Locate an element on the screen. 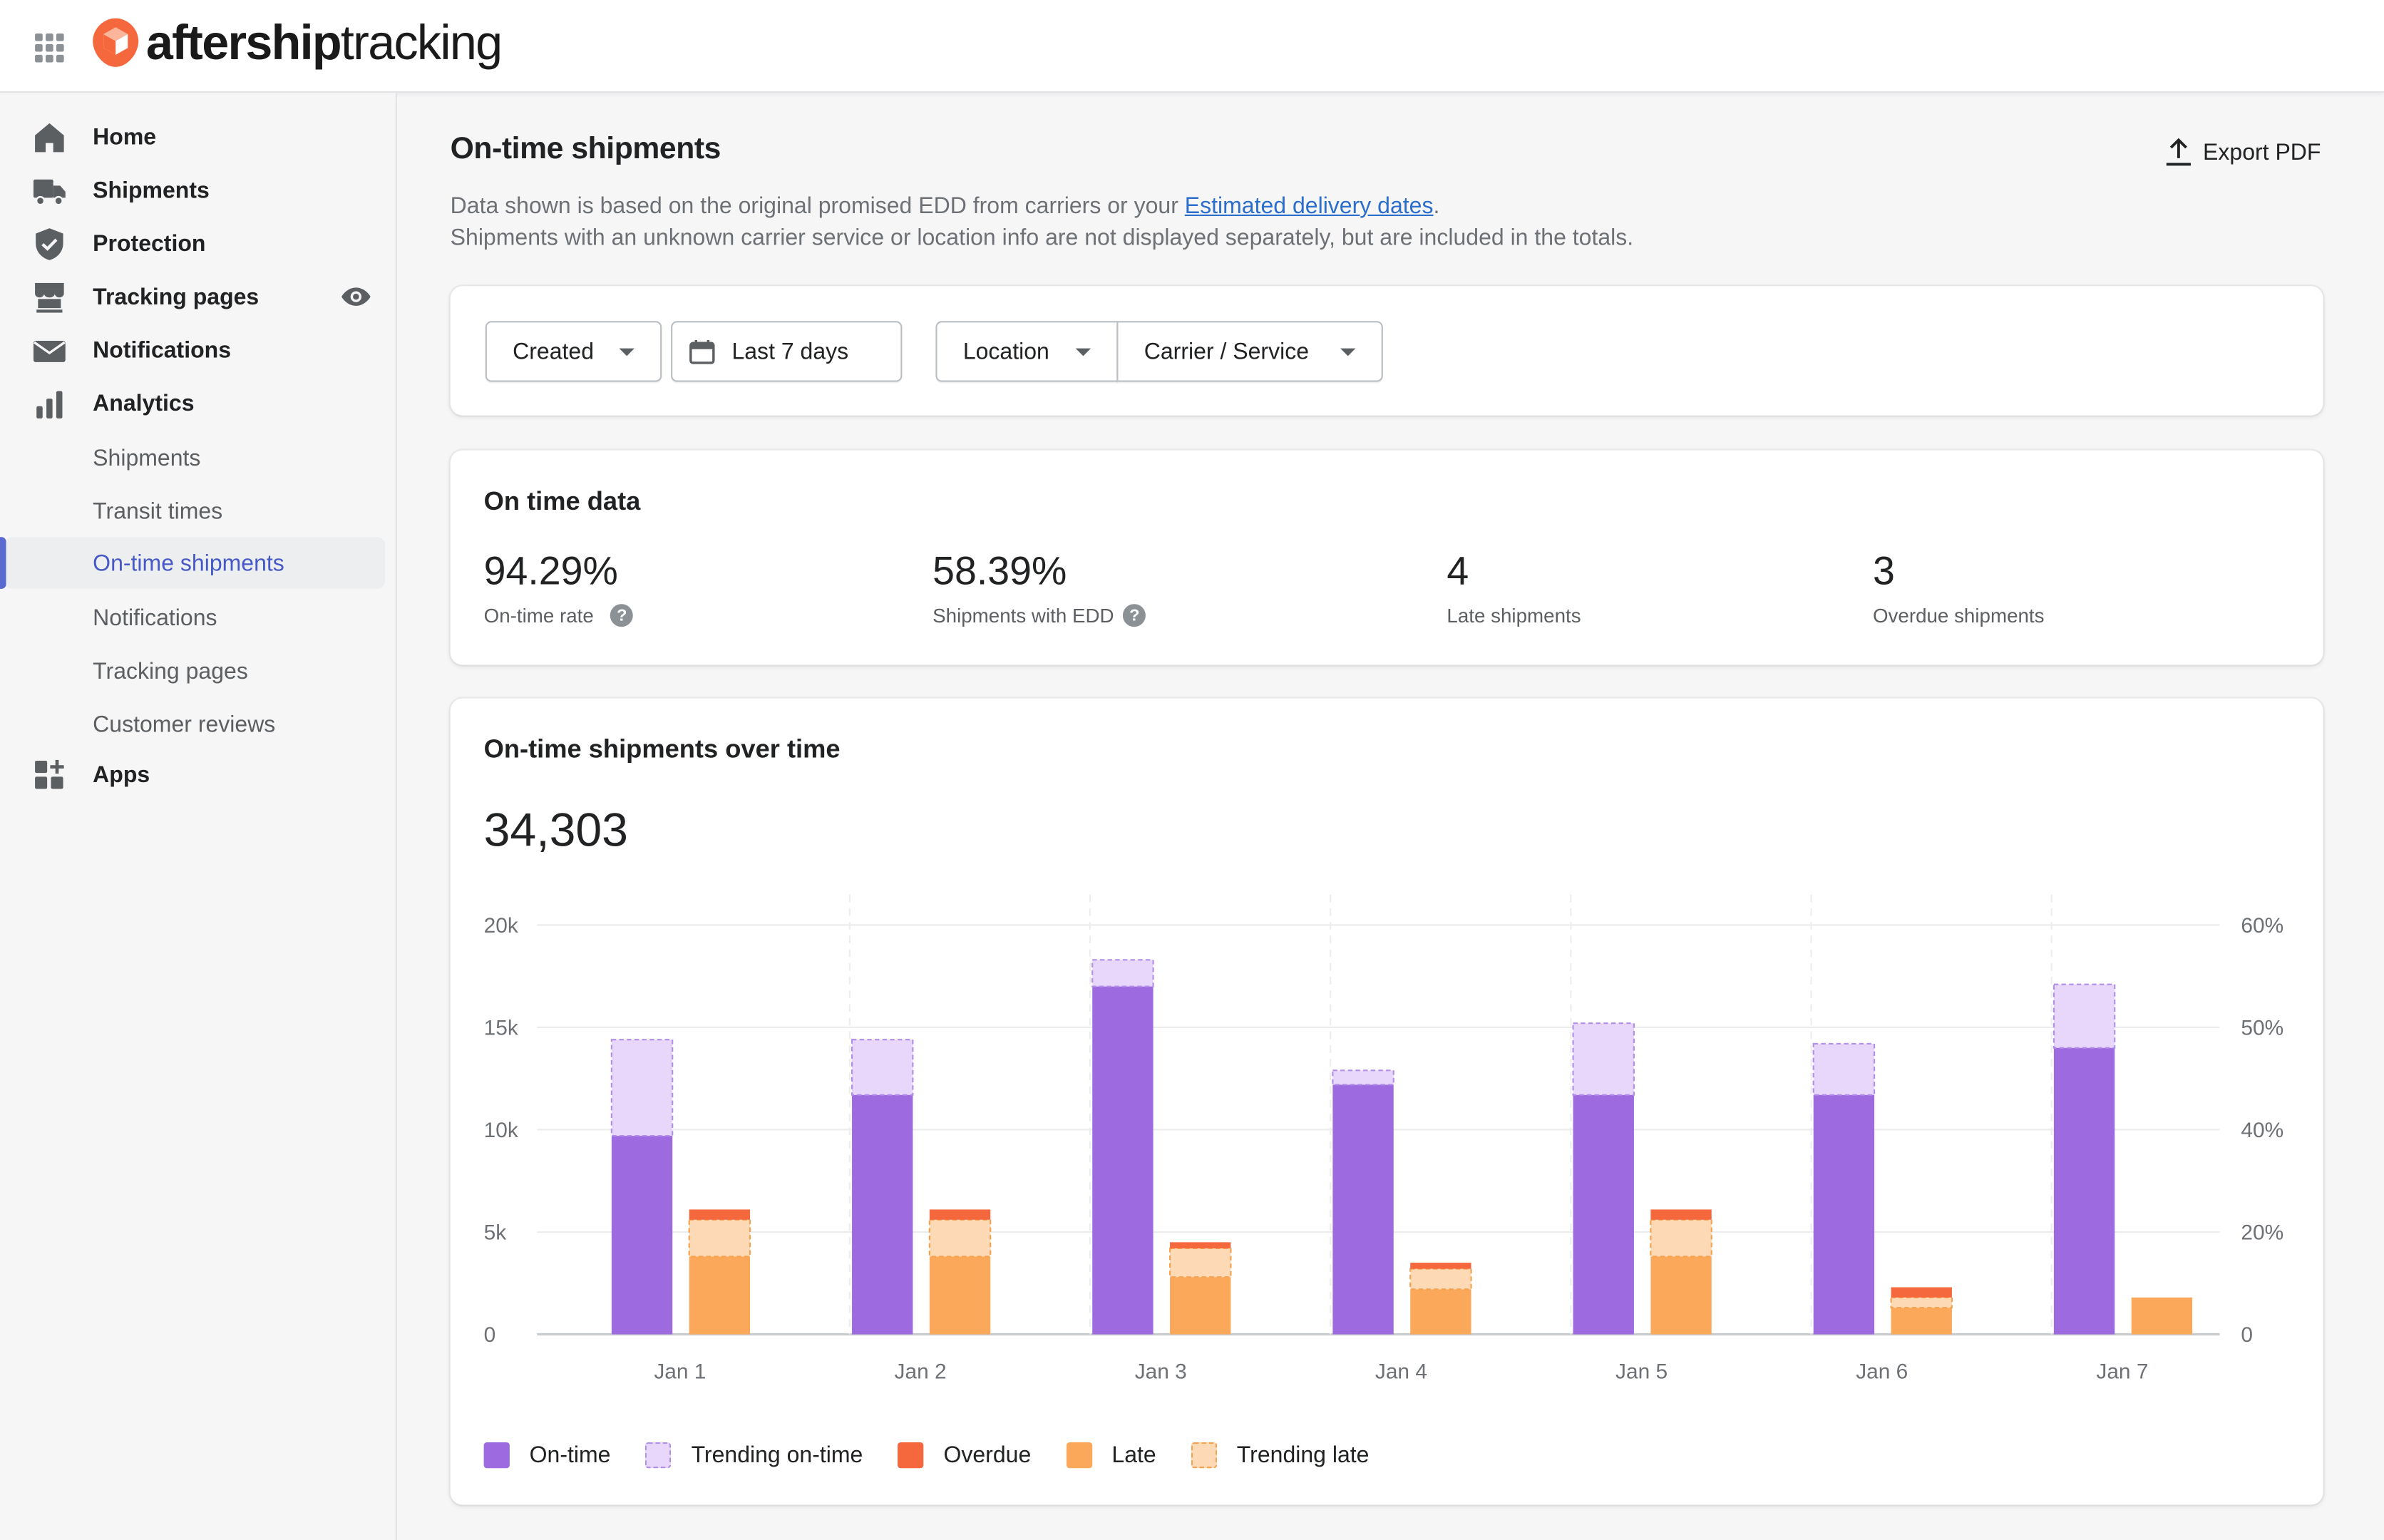 This screenshot has height=1540, width=2384. sidebar-subitem-label: Notifications is located at coordinates (155, 618).